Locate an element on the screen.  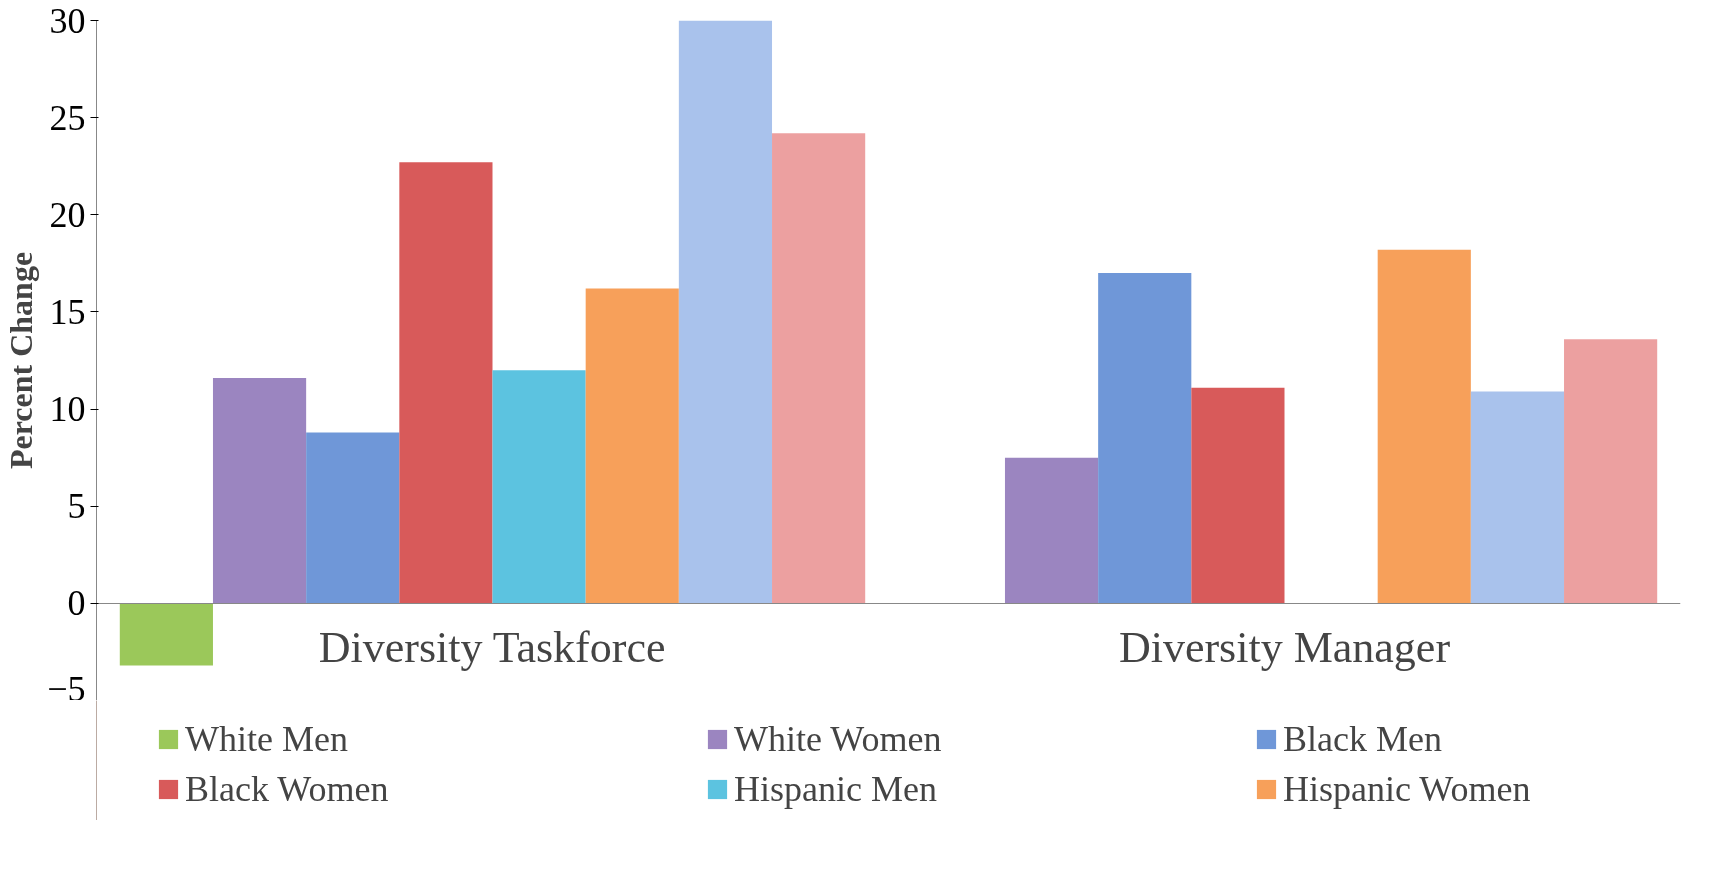
y-tick-label: 20 is located at coordinates (67, 214).